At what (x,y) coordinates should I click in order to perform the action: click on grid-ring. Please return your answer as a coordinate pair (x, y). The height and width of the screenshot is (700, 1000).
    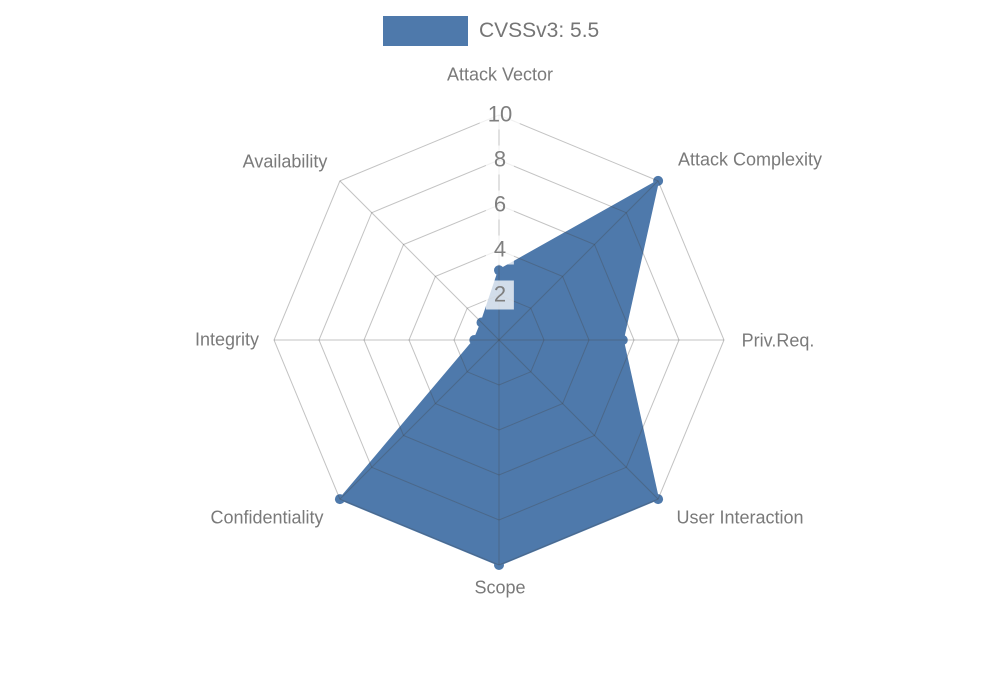
    Looking at the image, I should click on (499, 340).